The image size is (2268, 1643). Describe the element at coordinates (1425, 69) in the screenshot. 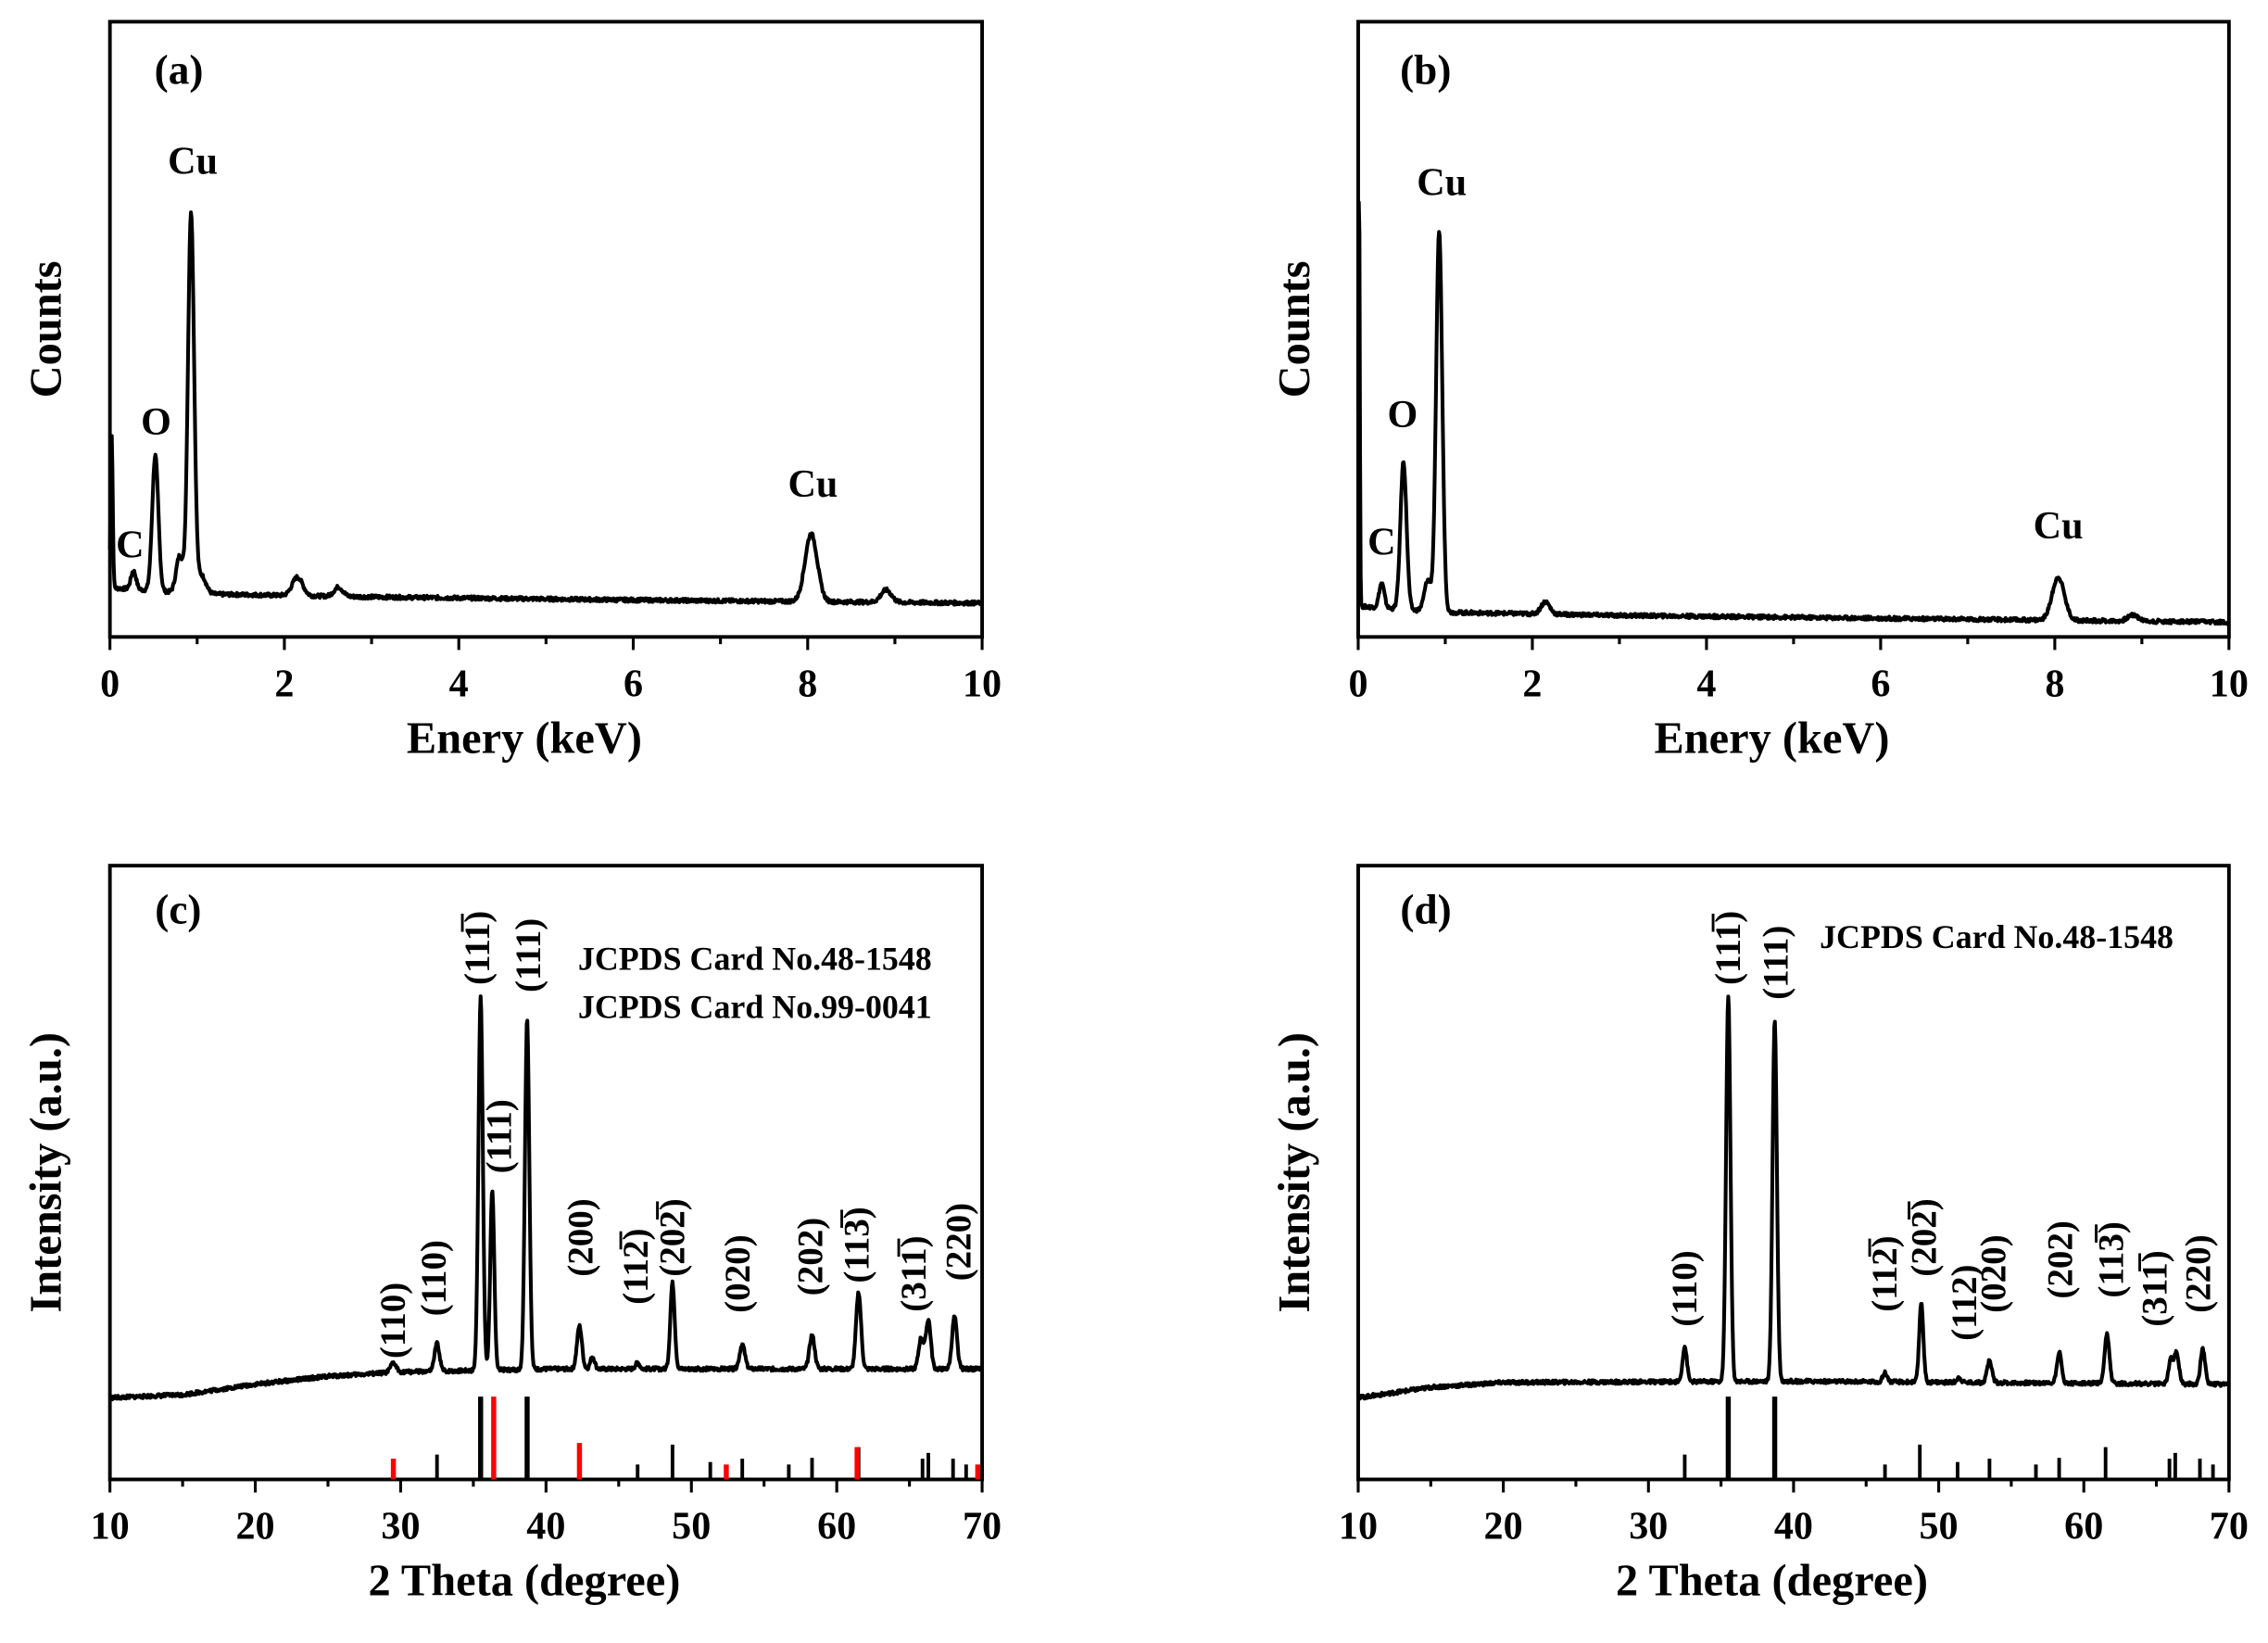

I see `panel-label: (b)` at that location.